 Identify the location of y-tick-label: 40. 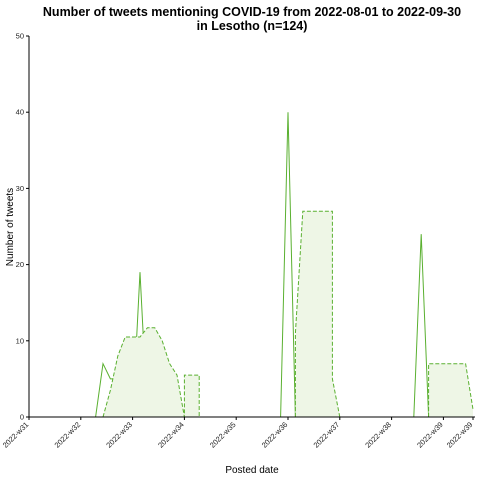
(20, 112).